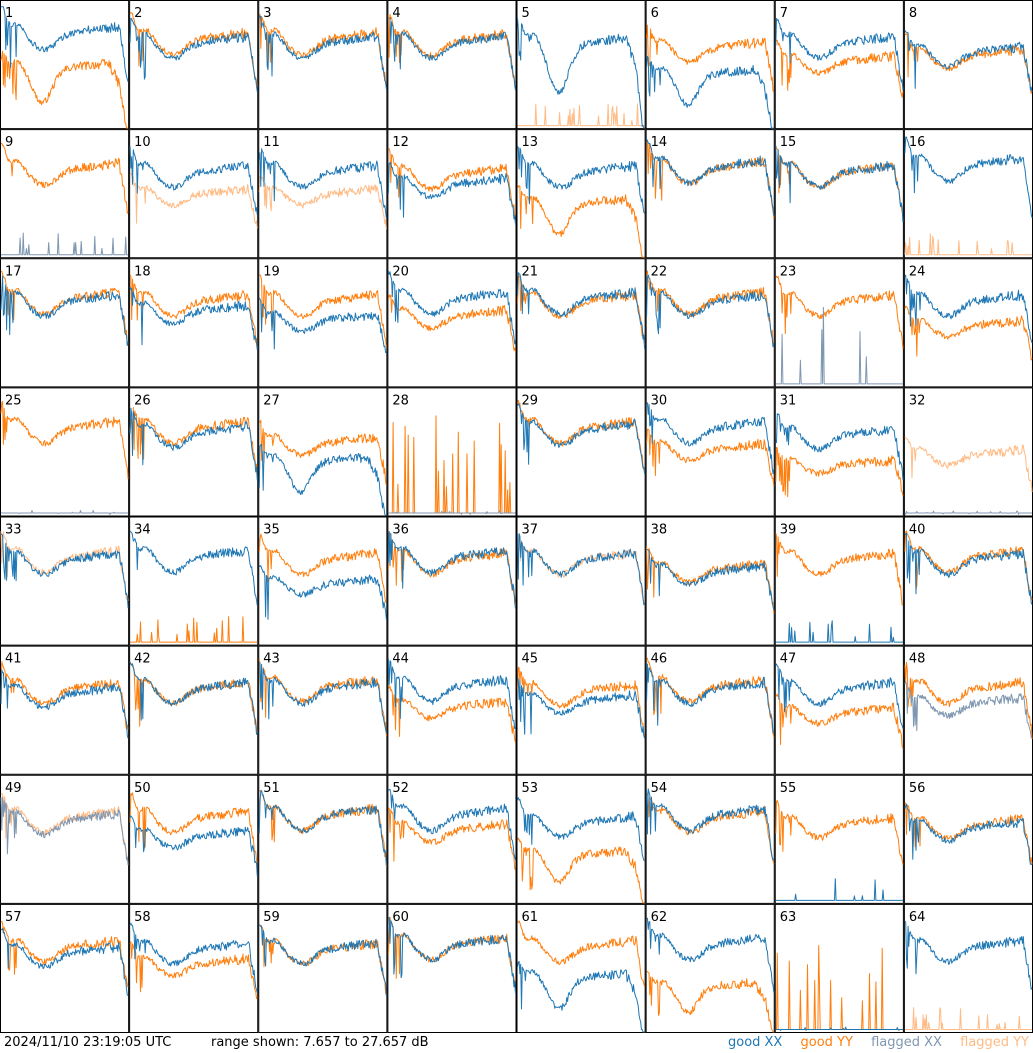  I want to click on panel-19: 19, so click(323, 323).